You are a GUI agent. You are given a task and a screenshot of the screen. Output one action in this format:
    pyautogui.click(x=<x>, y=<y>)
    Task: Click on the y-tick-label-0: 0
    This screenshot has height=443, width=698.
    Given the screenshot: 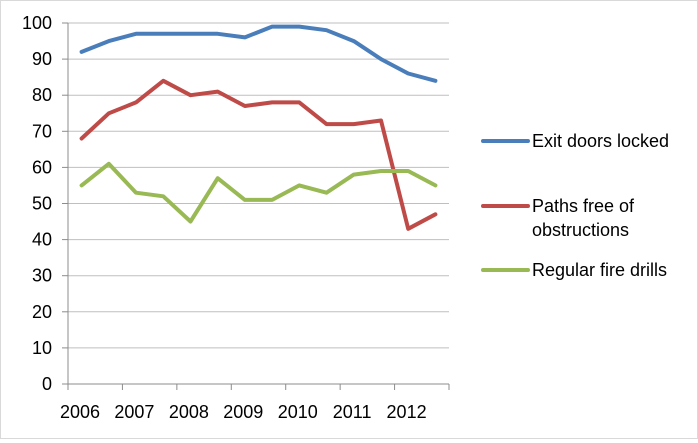 What is the action you would take?
    pyautogui.click(x=47, y=384)
    